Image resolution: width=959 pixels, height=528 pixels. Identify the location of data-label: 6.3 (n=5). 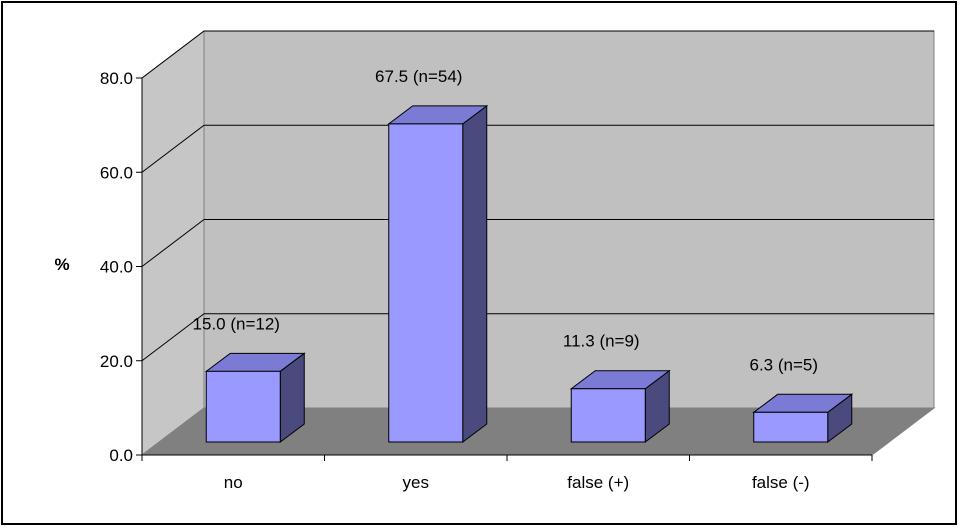
(783, 364).